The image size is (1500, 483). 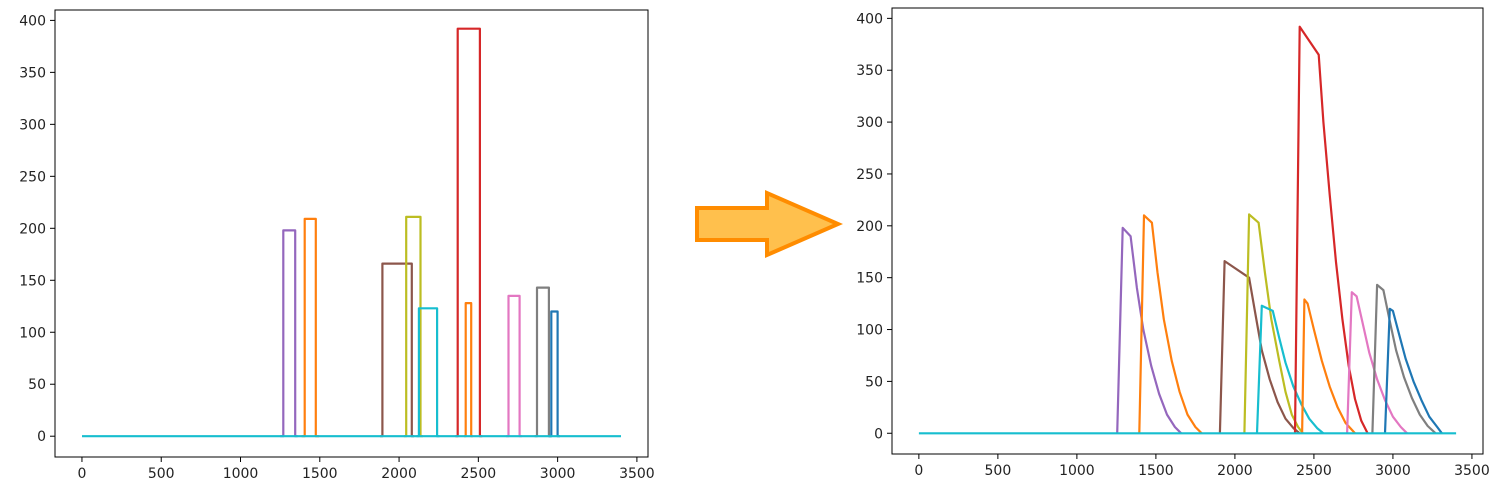 I want to click on arrow-shape, so click(x=769, y=224).